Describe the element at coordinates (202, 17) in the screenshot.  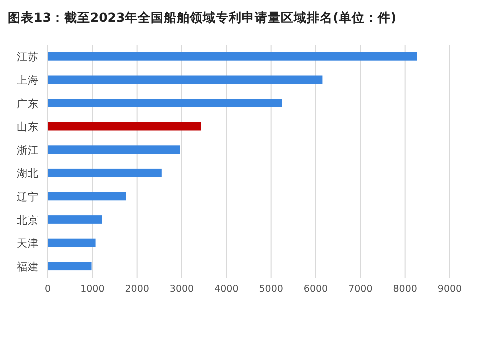
I see `chart-title: 图表13：截至2023年全国船舶领域专利申请量区域排名(单位：件)` at that location.